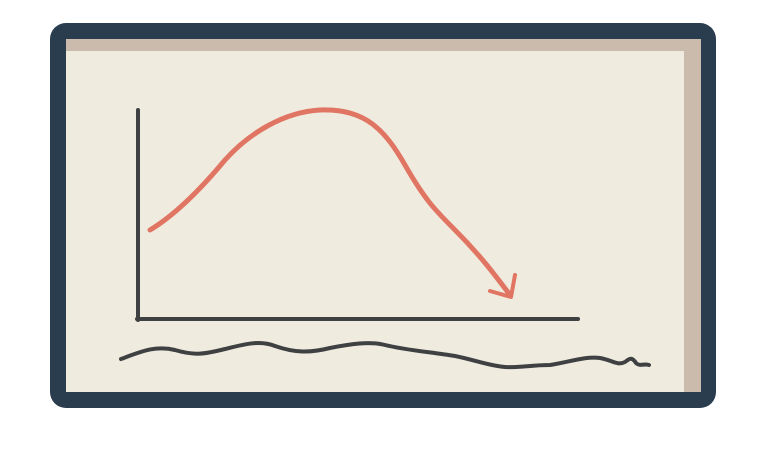  I want to click on arrowhead-icon, so click(502, 286).